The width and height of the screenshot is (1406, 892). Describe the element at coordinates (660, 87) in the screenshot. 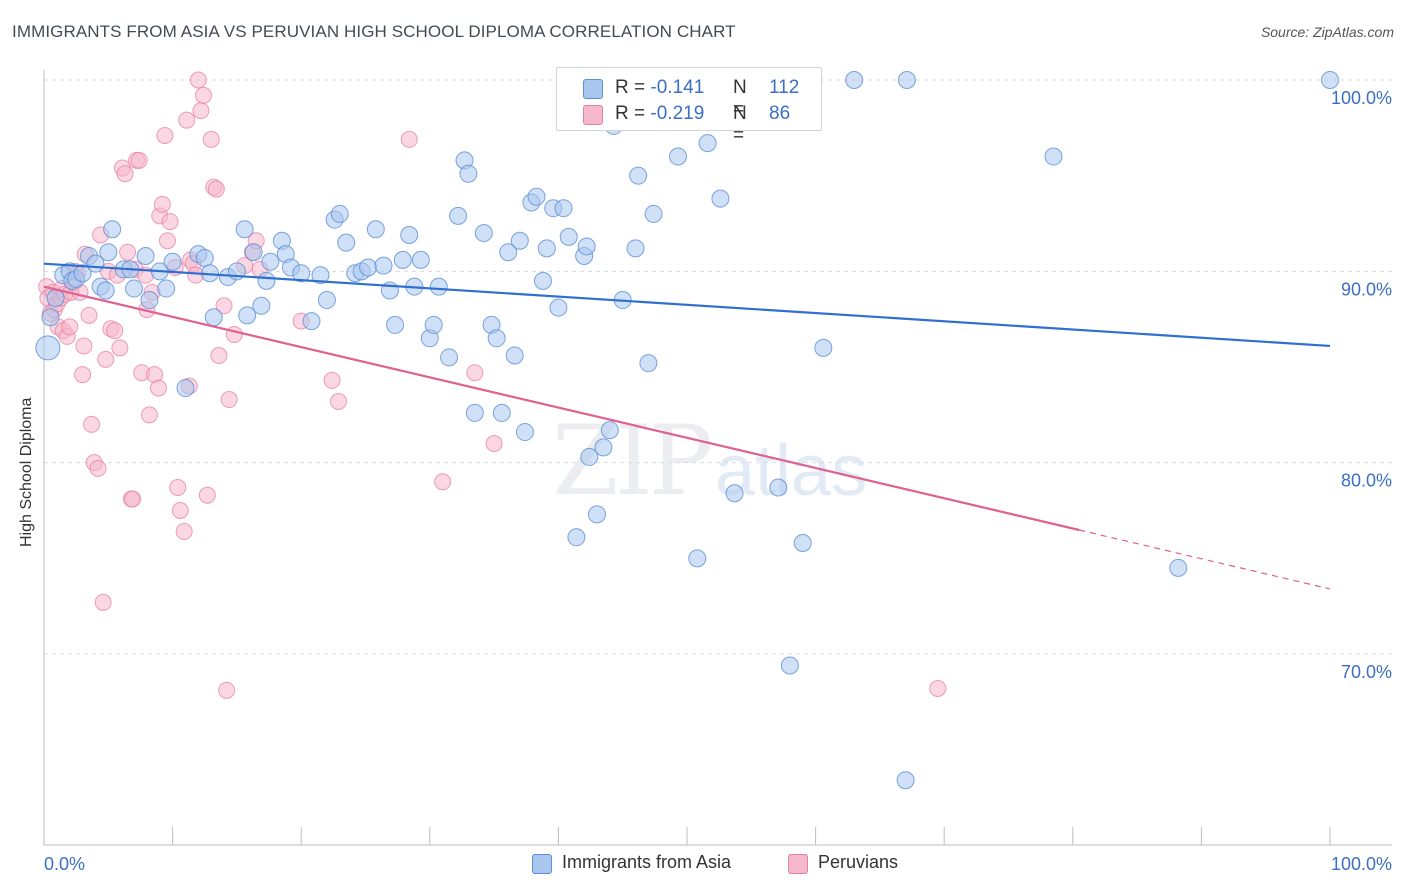

I see `legend-r-asia: R = -0.141` at that location.